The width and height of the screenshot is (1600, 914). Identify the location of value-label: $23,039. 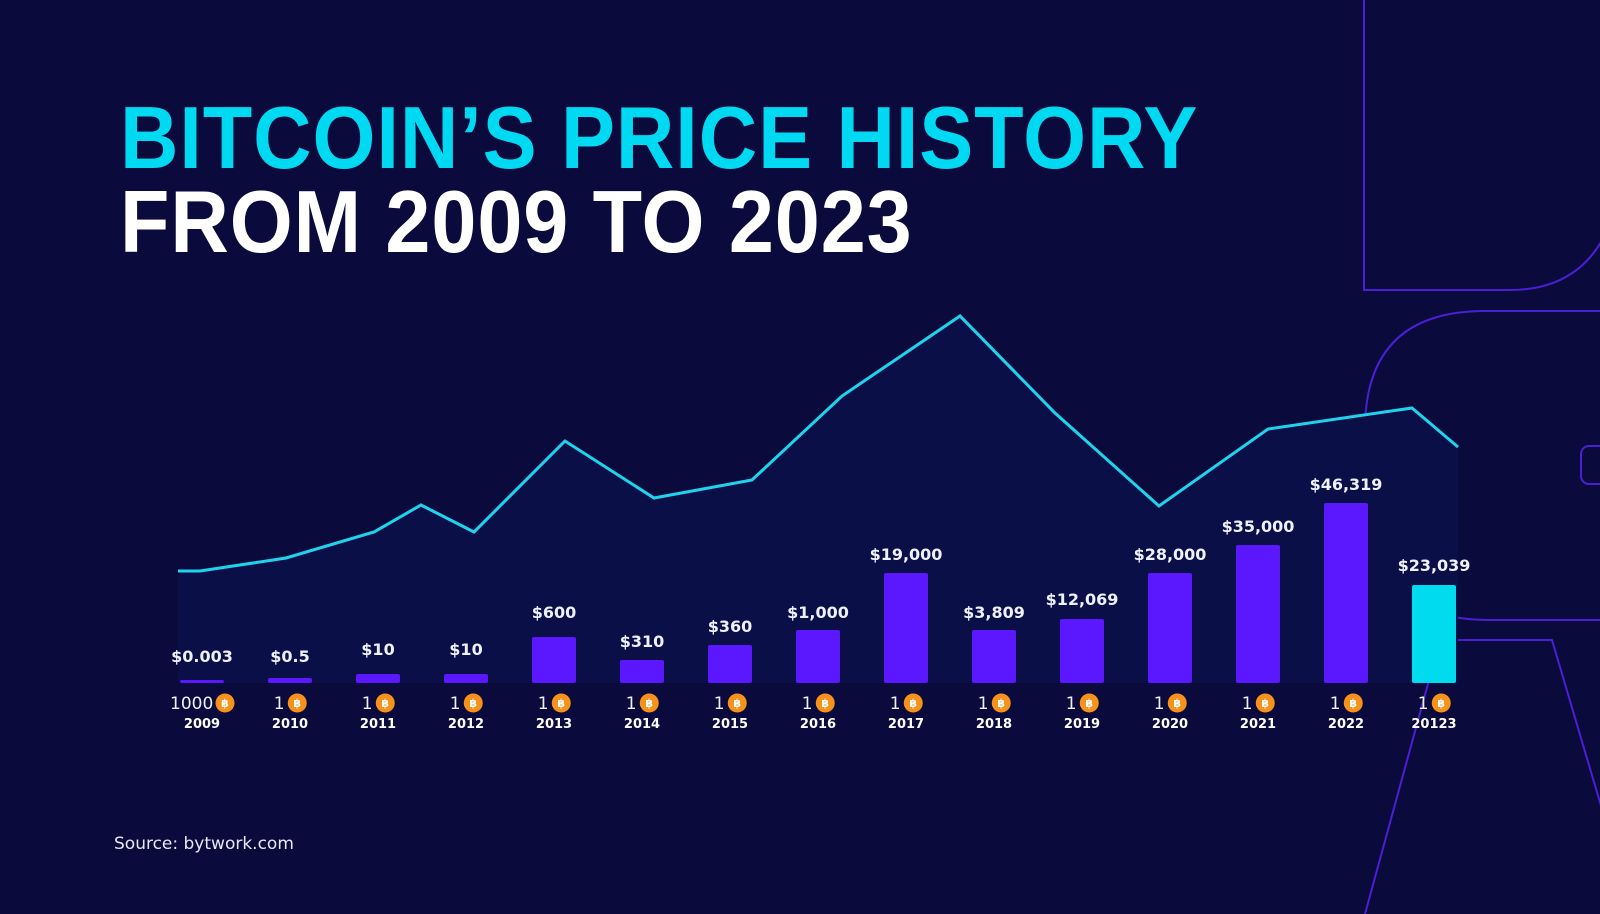
(1434, 565).